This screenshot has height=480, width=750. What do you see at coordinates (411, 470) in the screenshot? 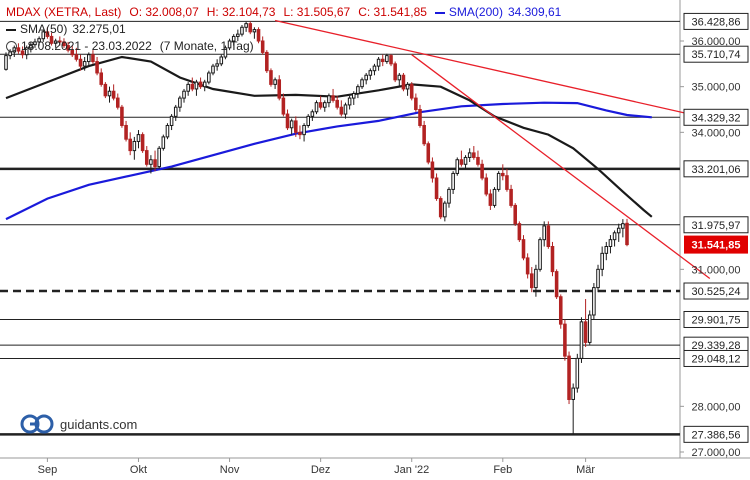
I see `x-tick-label: Jan '22` at bounding box center [411, 470].